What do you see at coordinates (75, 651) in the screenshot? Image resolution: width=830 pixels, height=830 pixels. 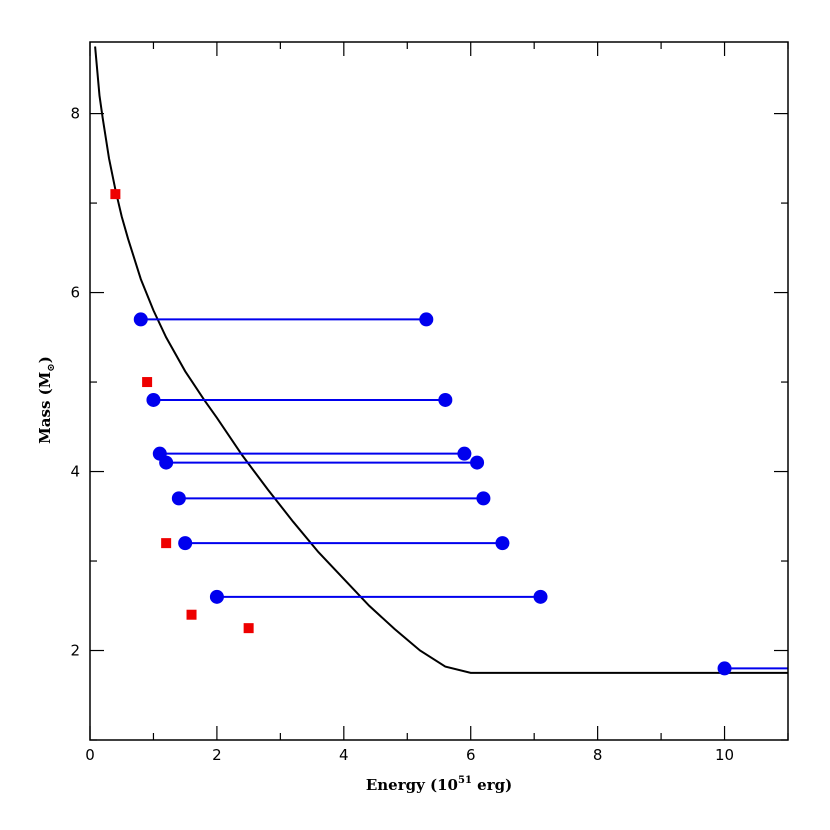 I see `y-tick-label: 2` at bounding box center [75, 651].